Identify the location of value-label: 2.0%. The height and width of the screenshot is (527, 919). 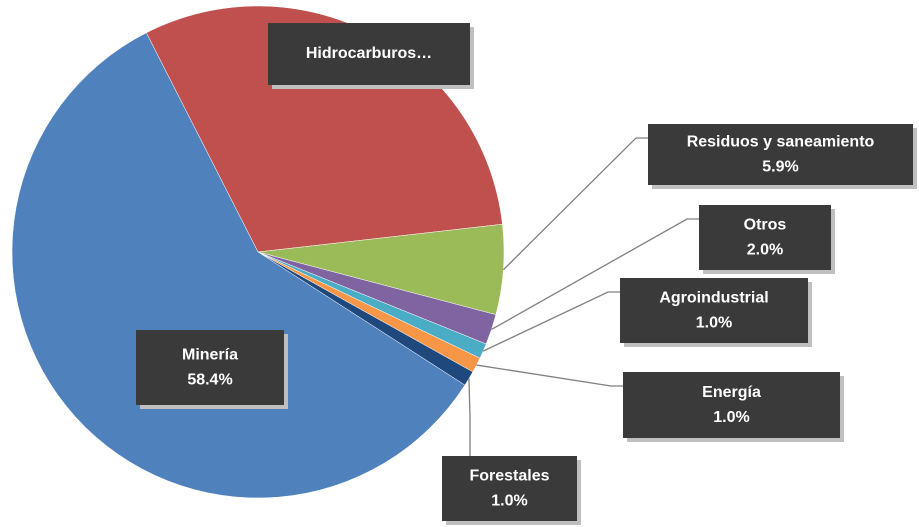
(765, 250).